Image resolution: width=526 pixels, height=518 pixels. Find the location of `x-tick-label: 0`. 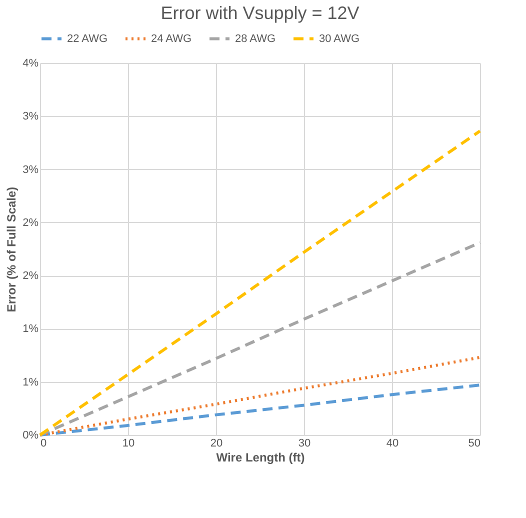

x-tick-label: 0 is located at coordinates (43, 444).